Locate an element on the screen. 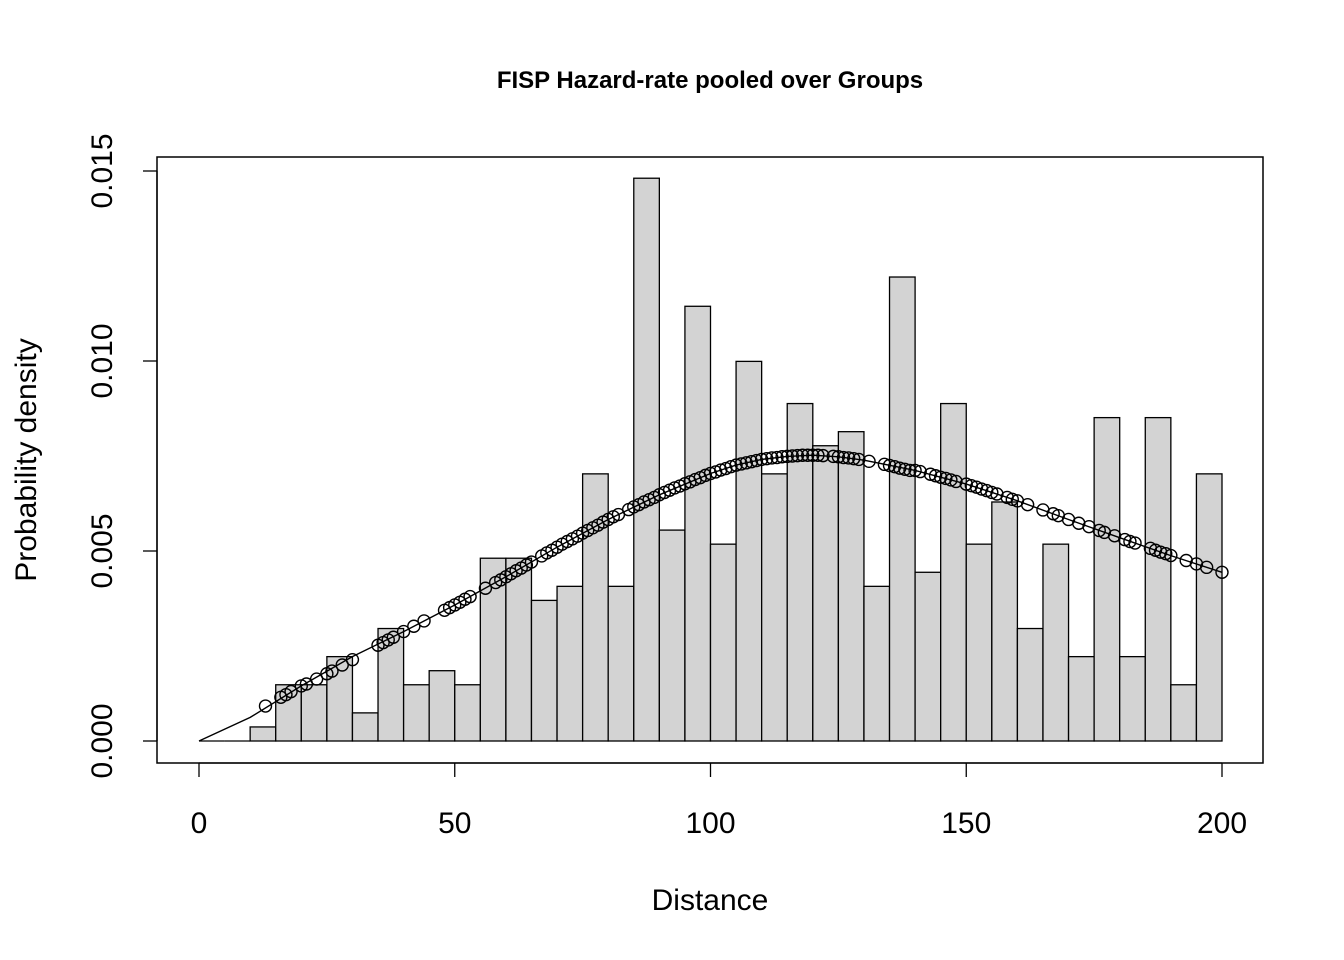 This screenshot has width=1344, height=960. x-tick-label: 150 is located at coordinates (966, 823).